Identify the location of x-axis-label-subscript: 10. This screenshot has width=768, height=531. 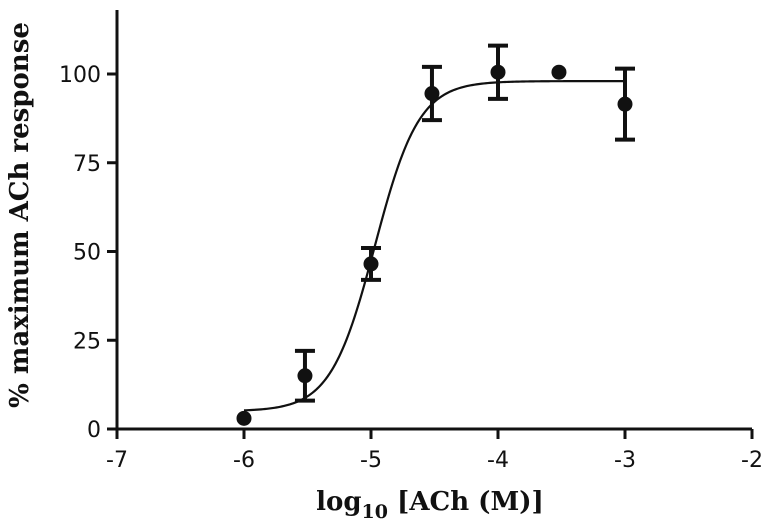
(375, 512).